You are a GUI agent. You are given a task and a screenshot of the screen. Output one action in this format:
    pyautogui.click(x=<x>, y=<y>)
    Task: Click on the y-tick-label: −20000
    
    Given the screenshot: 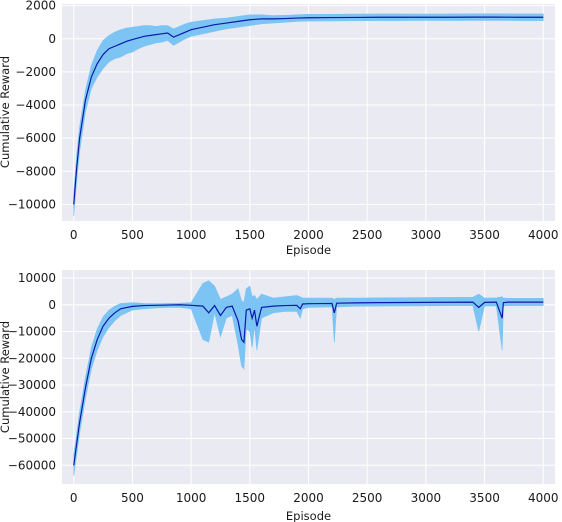 What is the action you would take?
    pyautogui.click(x=32, y=358)
    